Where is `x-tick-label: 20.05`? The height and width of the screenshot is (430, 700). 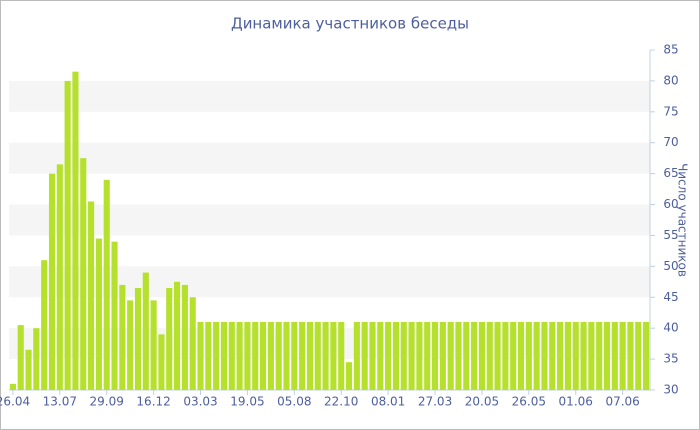 x-tick-label: 20.05 is located at coordinates (482, 402).